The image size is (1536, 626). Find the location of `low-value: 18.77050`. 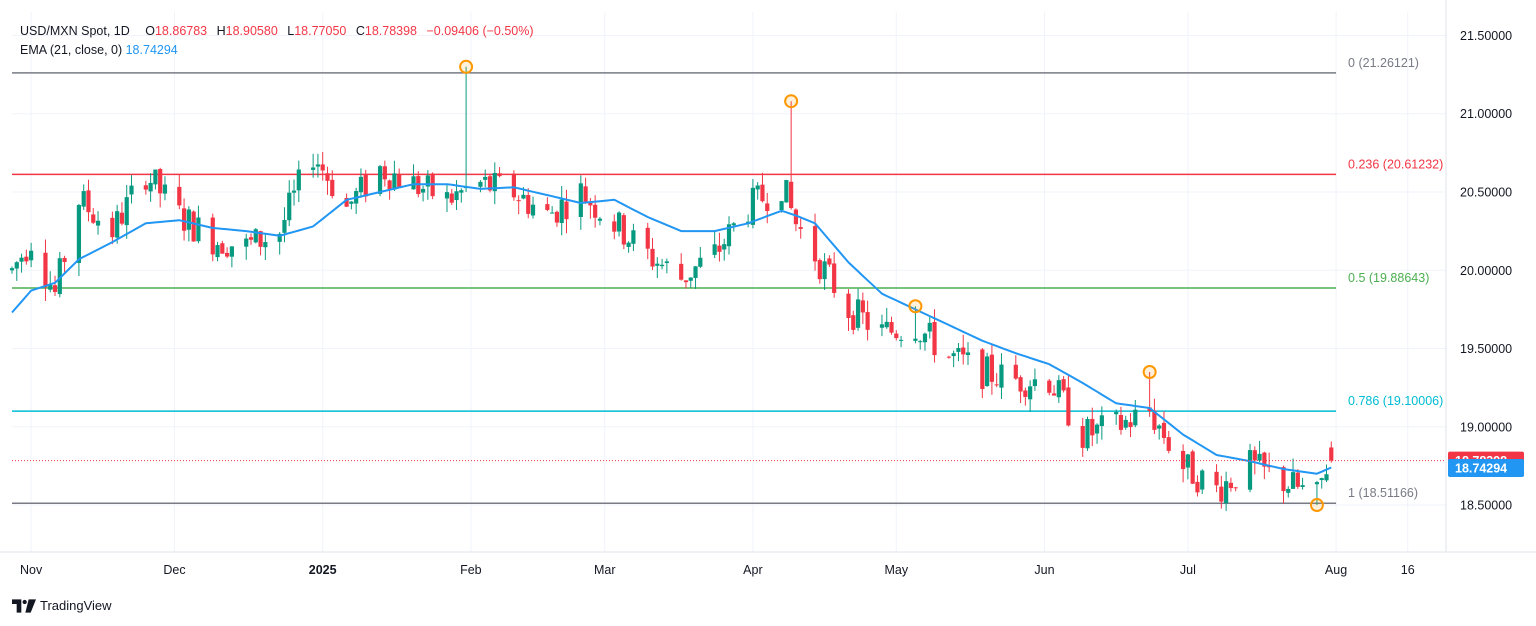

low-value: 18.77050 is located at coordinates (320, 31).